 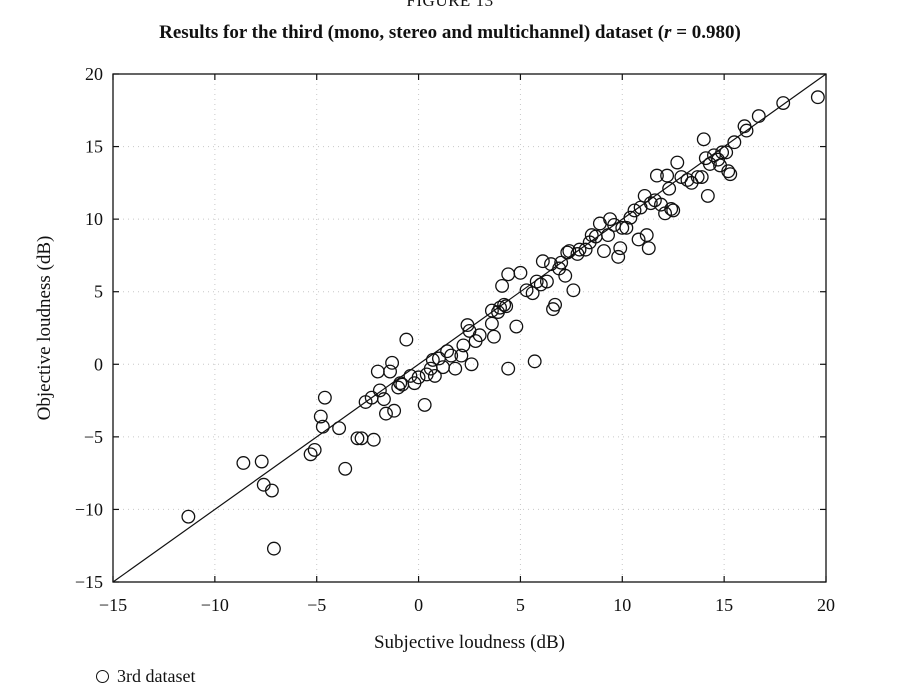 What do you see at coordinates (98, 364) in the screenshot?
I see `y-tick-label: 0` at bounding box center [98, 364].